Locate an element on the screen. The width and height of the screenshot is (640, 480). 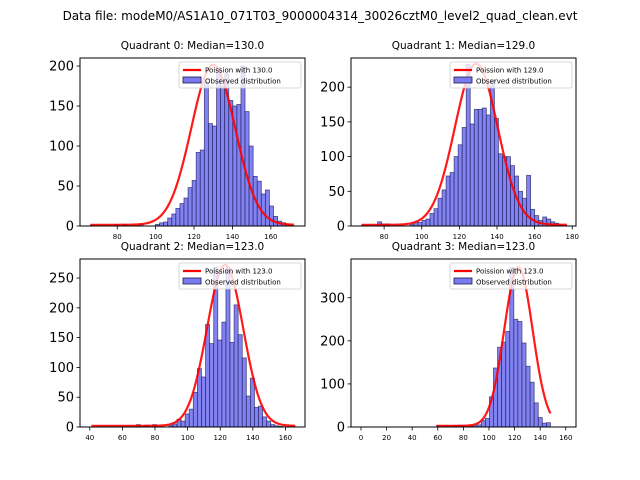
x-tick-label: 40 is located at coordinates (89, 438).